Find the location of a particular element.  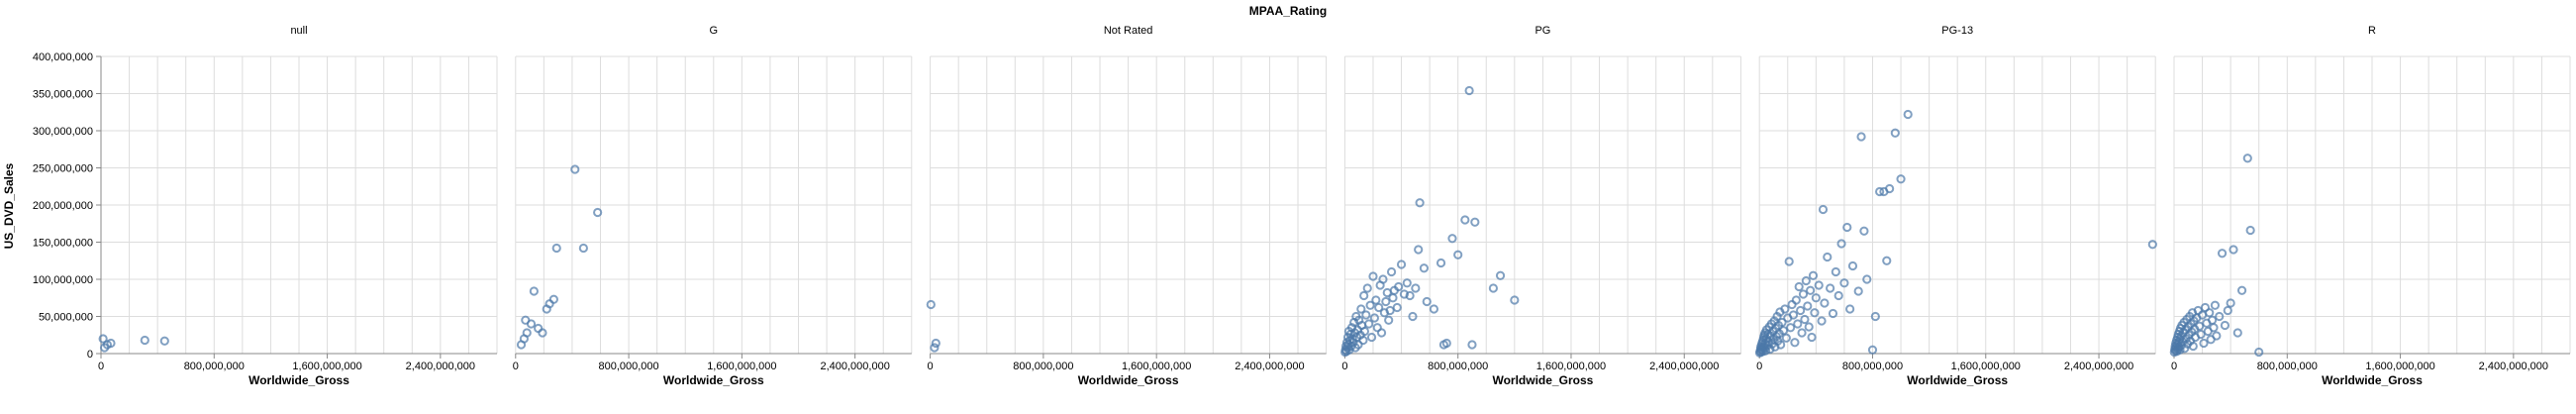

y-tick-label: 300,000,000 is located at coordinates (63, 132).